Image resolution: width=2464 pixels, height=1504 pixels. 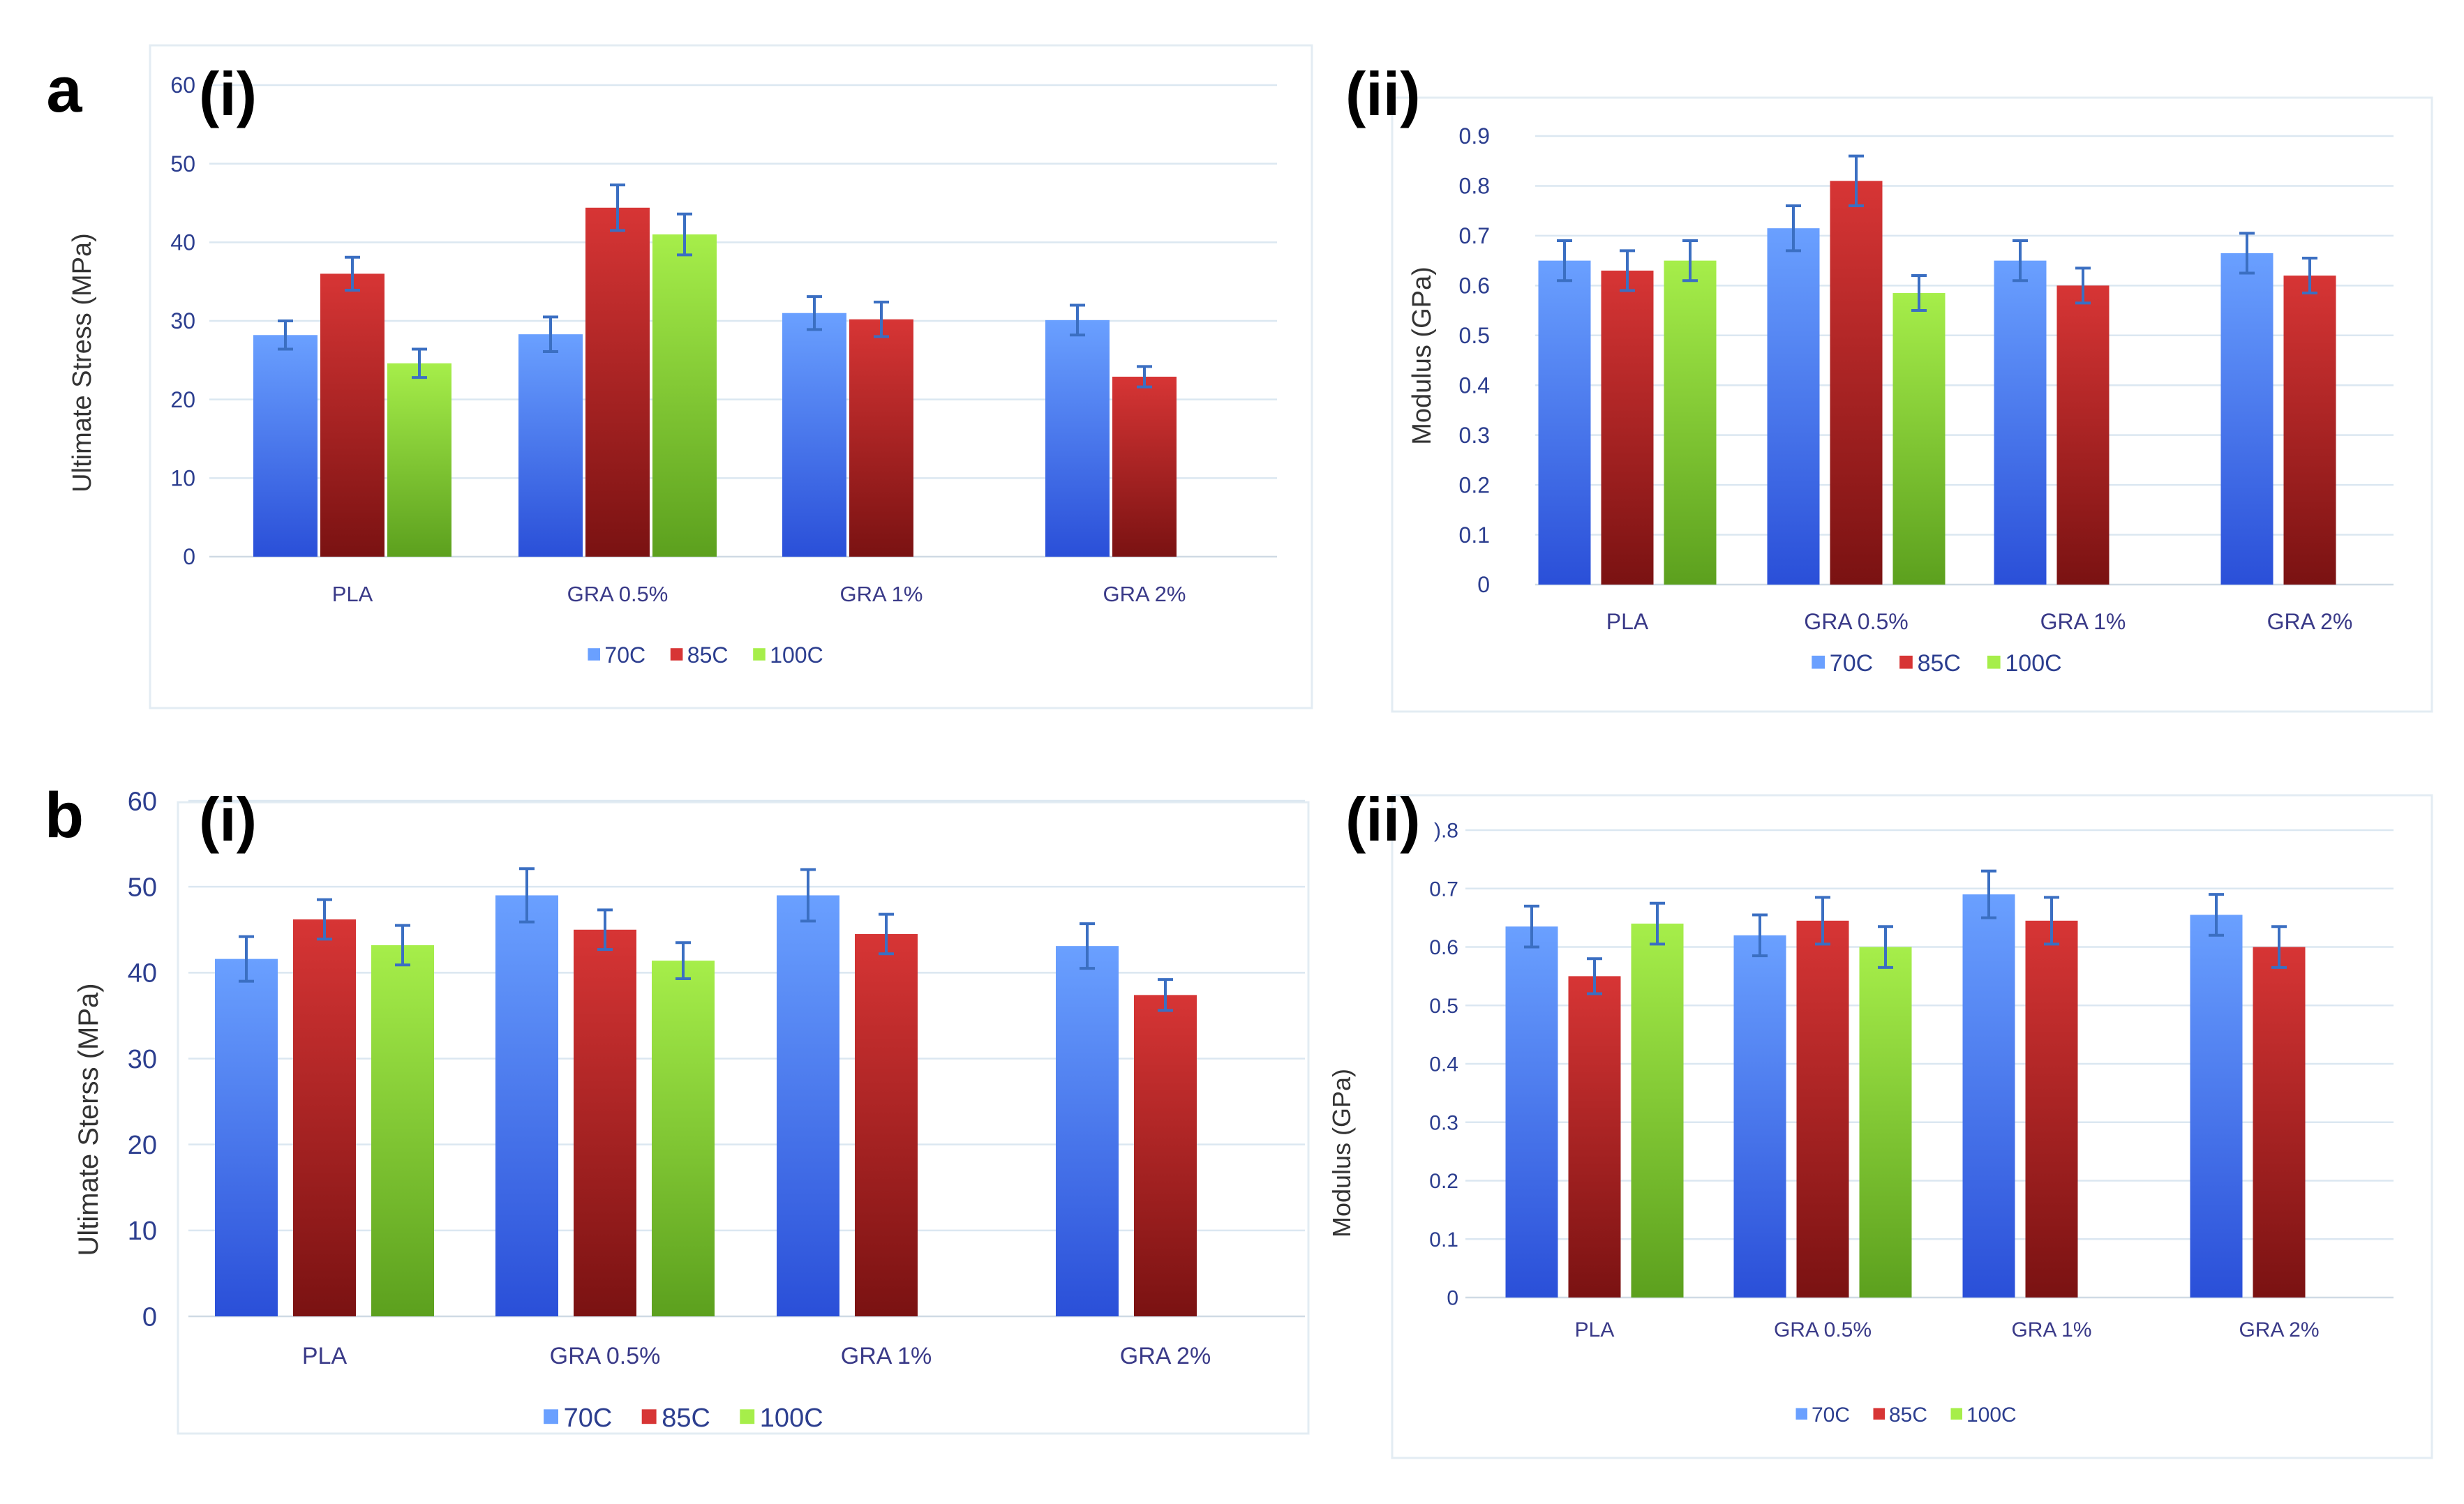 What do you see at coordinates (1474, 186) in the screenshot?
I see `y-tick-label: 0.8` at bounding box center [1474, 186].